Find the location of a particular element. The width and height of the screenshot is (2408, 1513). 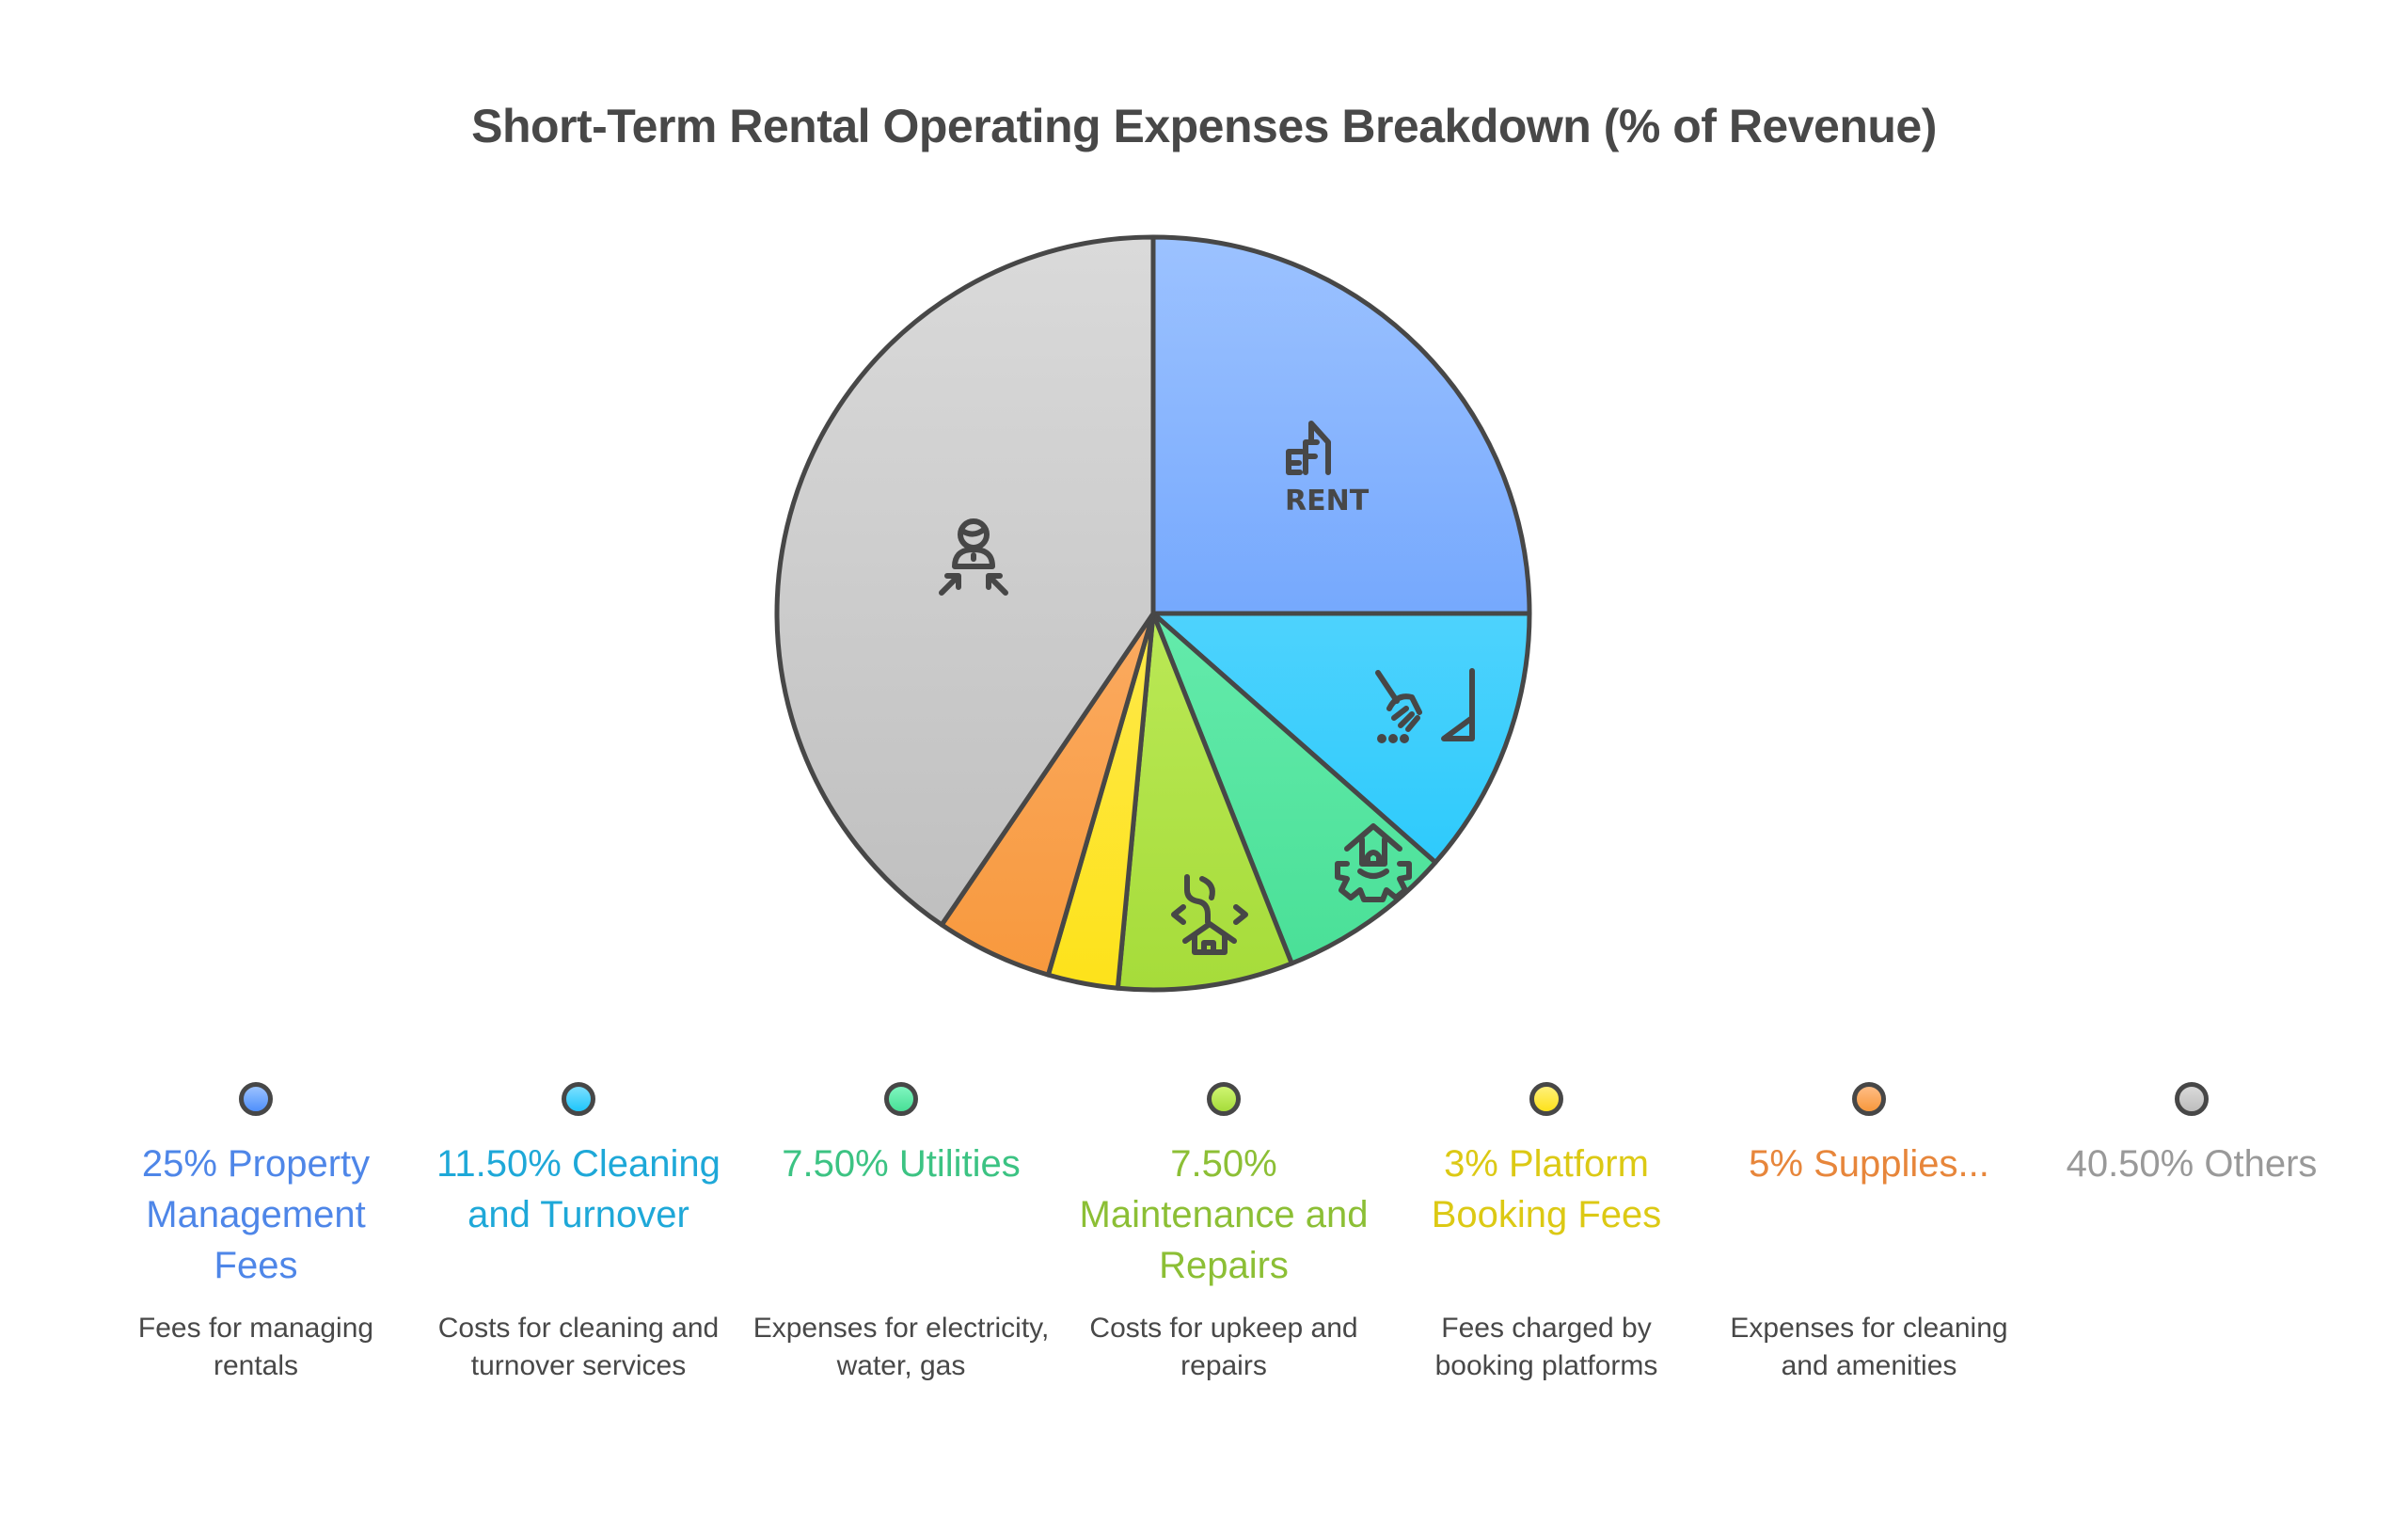

legend-item-others: 40.50% Others is located at coordinates (2191, 1196).